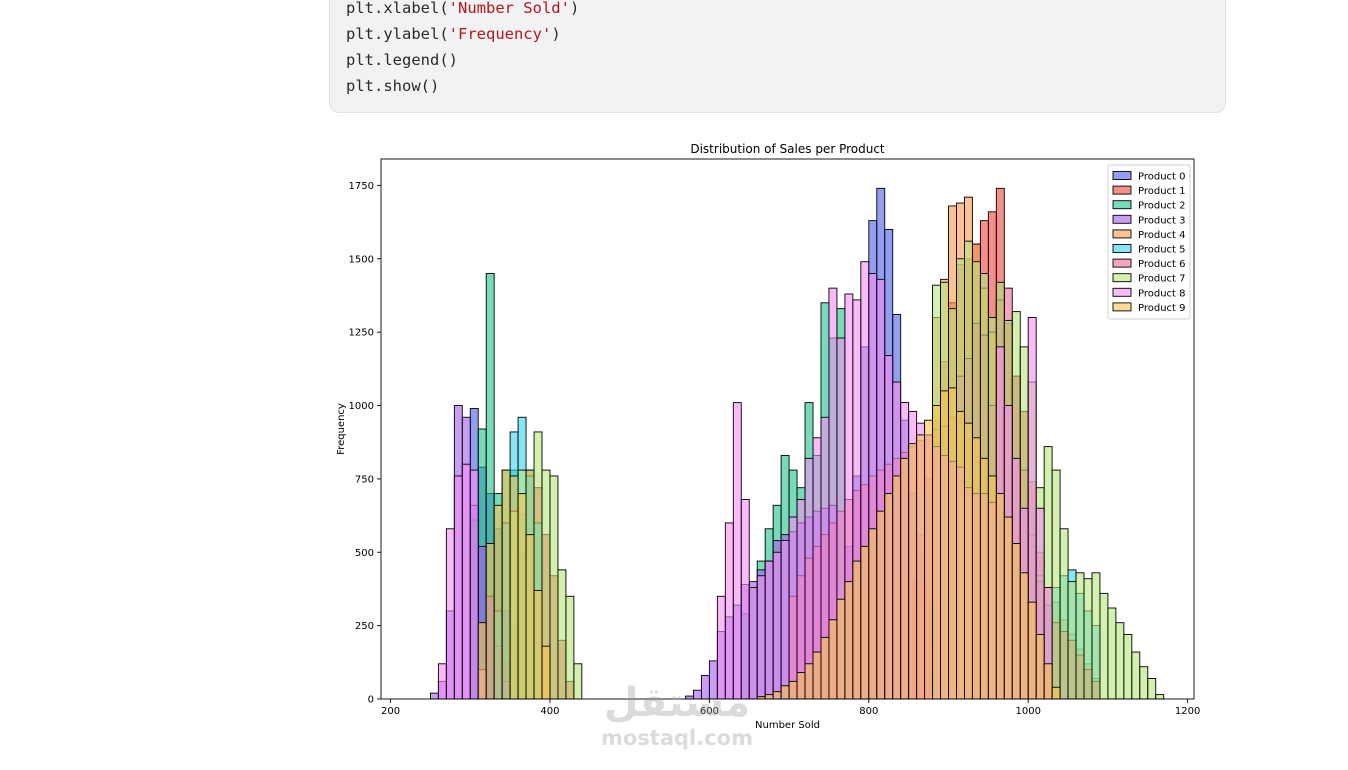 This screenshot has width=1348, height=770. Describe the element at coordinates (371, 700) in the screenshot. I see `y-tick-label: 0` at that location.